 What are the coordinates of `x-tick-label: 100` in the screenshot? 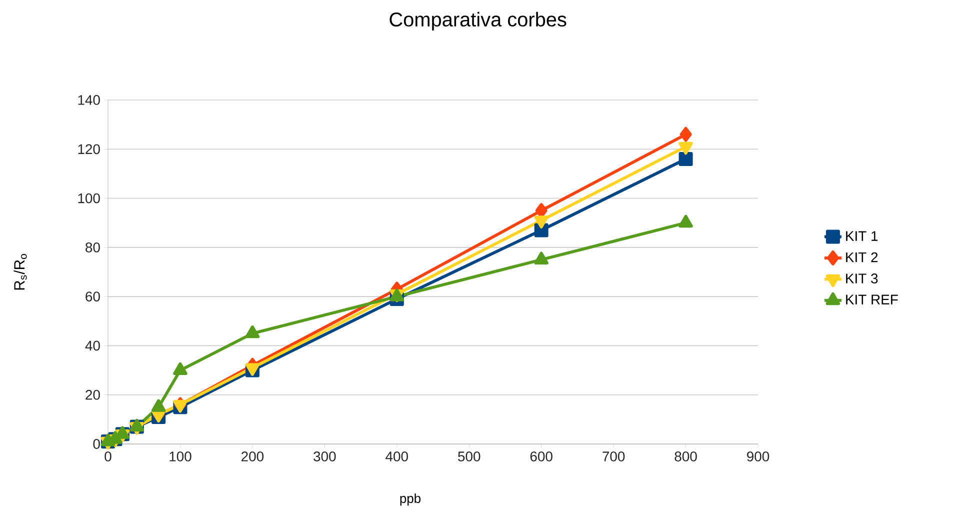 It's located at (181, 457).